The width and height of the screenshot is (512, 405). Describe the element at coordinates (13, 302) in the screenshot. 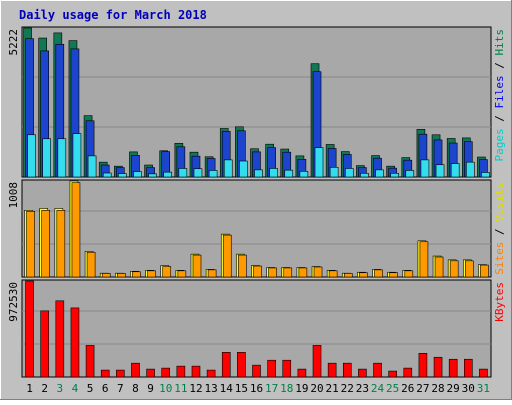

I see `y-axis-max-label: 972530` at that location.